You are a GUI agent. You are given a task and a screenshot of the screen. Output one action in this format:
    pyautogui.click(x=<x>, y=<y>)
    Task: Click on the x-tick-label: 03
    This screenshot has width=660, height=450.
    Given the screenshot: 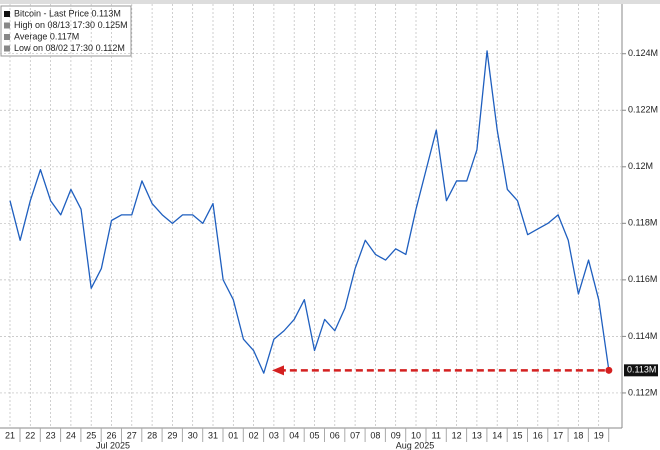 What is the action you would take?
    pyautogui.click(x=274, y=435)
    